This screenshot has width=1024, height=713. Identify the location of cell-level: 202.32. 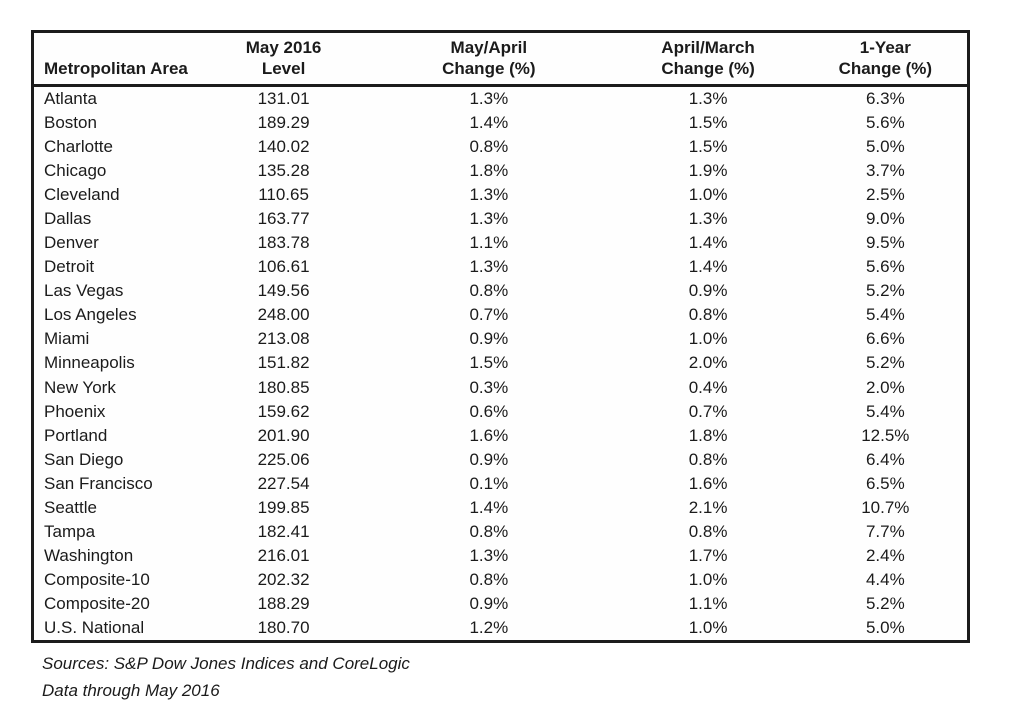
(283, 579).